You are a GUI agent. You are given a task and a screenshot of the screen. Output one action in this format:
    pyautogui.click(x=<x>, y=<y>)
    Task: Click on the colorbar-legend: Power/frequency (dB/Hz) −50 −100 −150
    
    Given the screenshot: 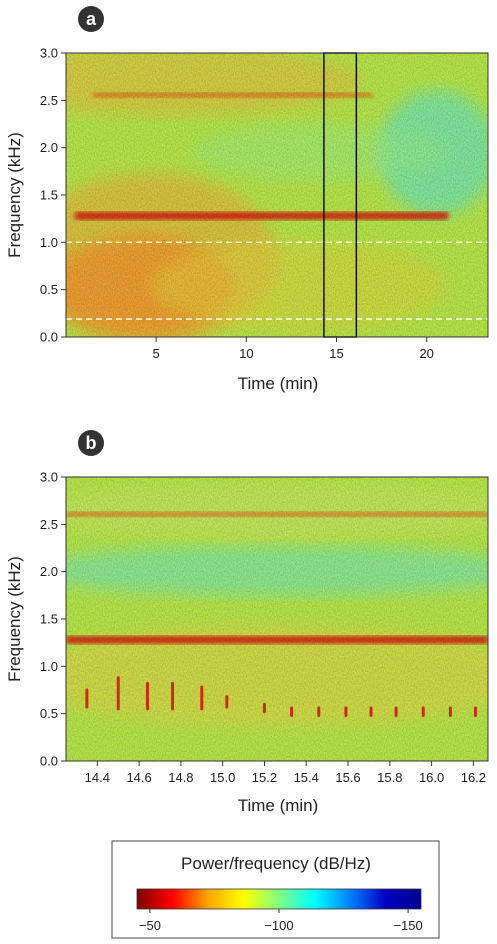 What is the action you would take?
    pyautogui.click(x=275, y=889)
    